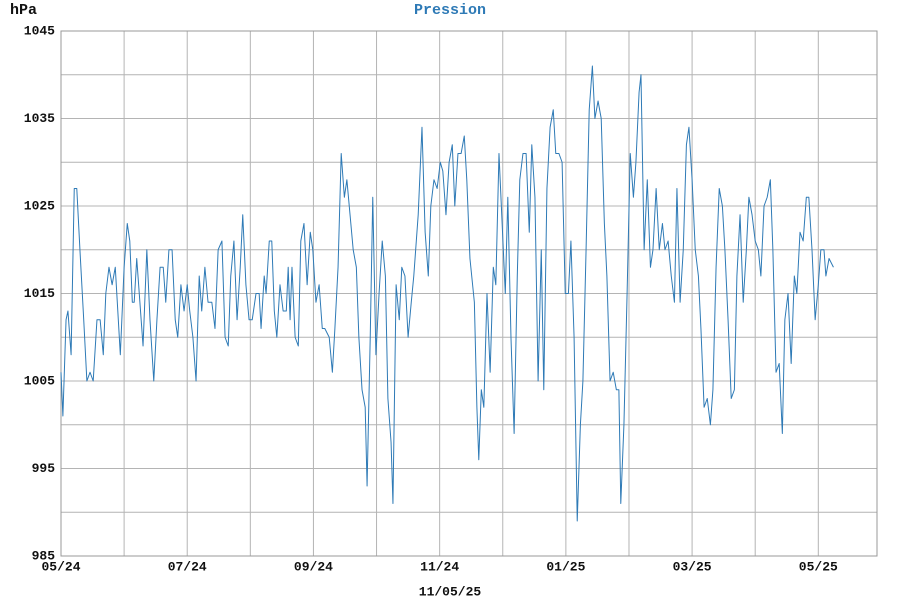 The height and width of the screenshot is (600, 900). I want to click on x-tick-label: 11/24, so click(439, 566).